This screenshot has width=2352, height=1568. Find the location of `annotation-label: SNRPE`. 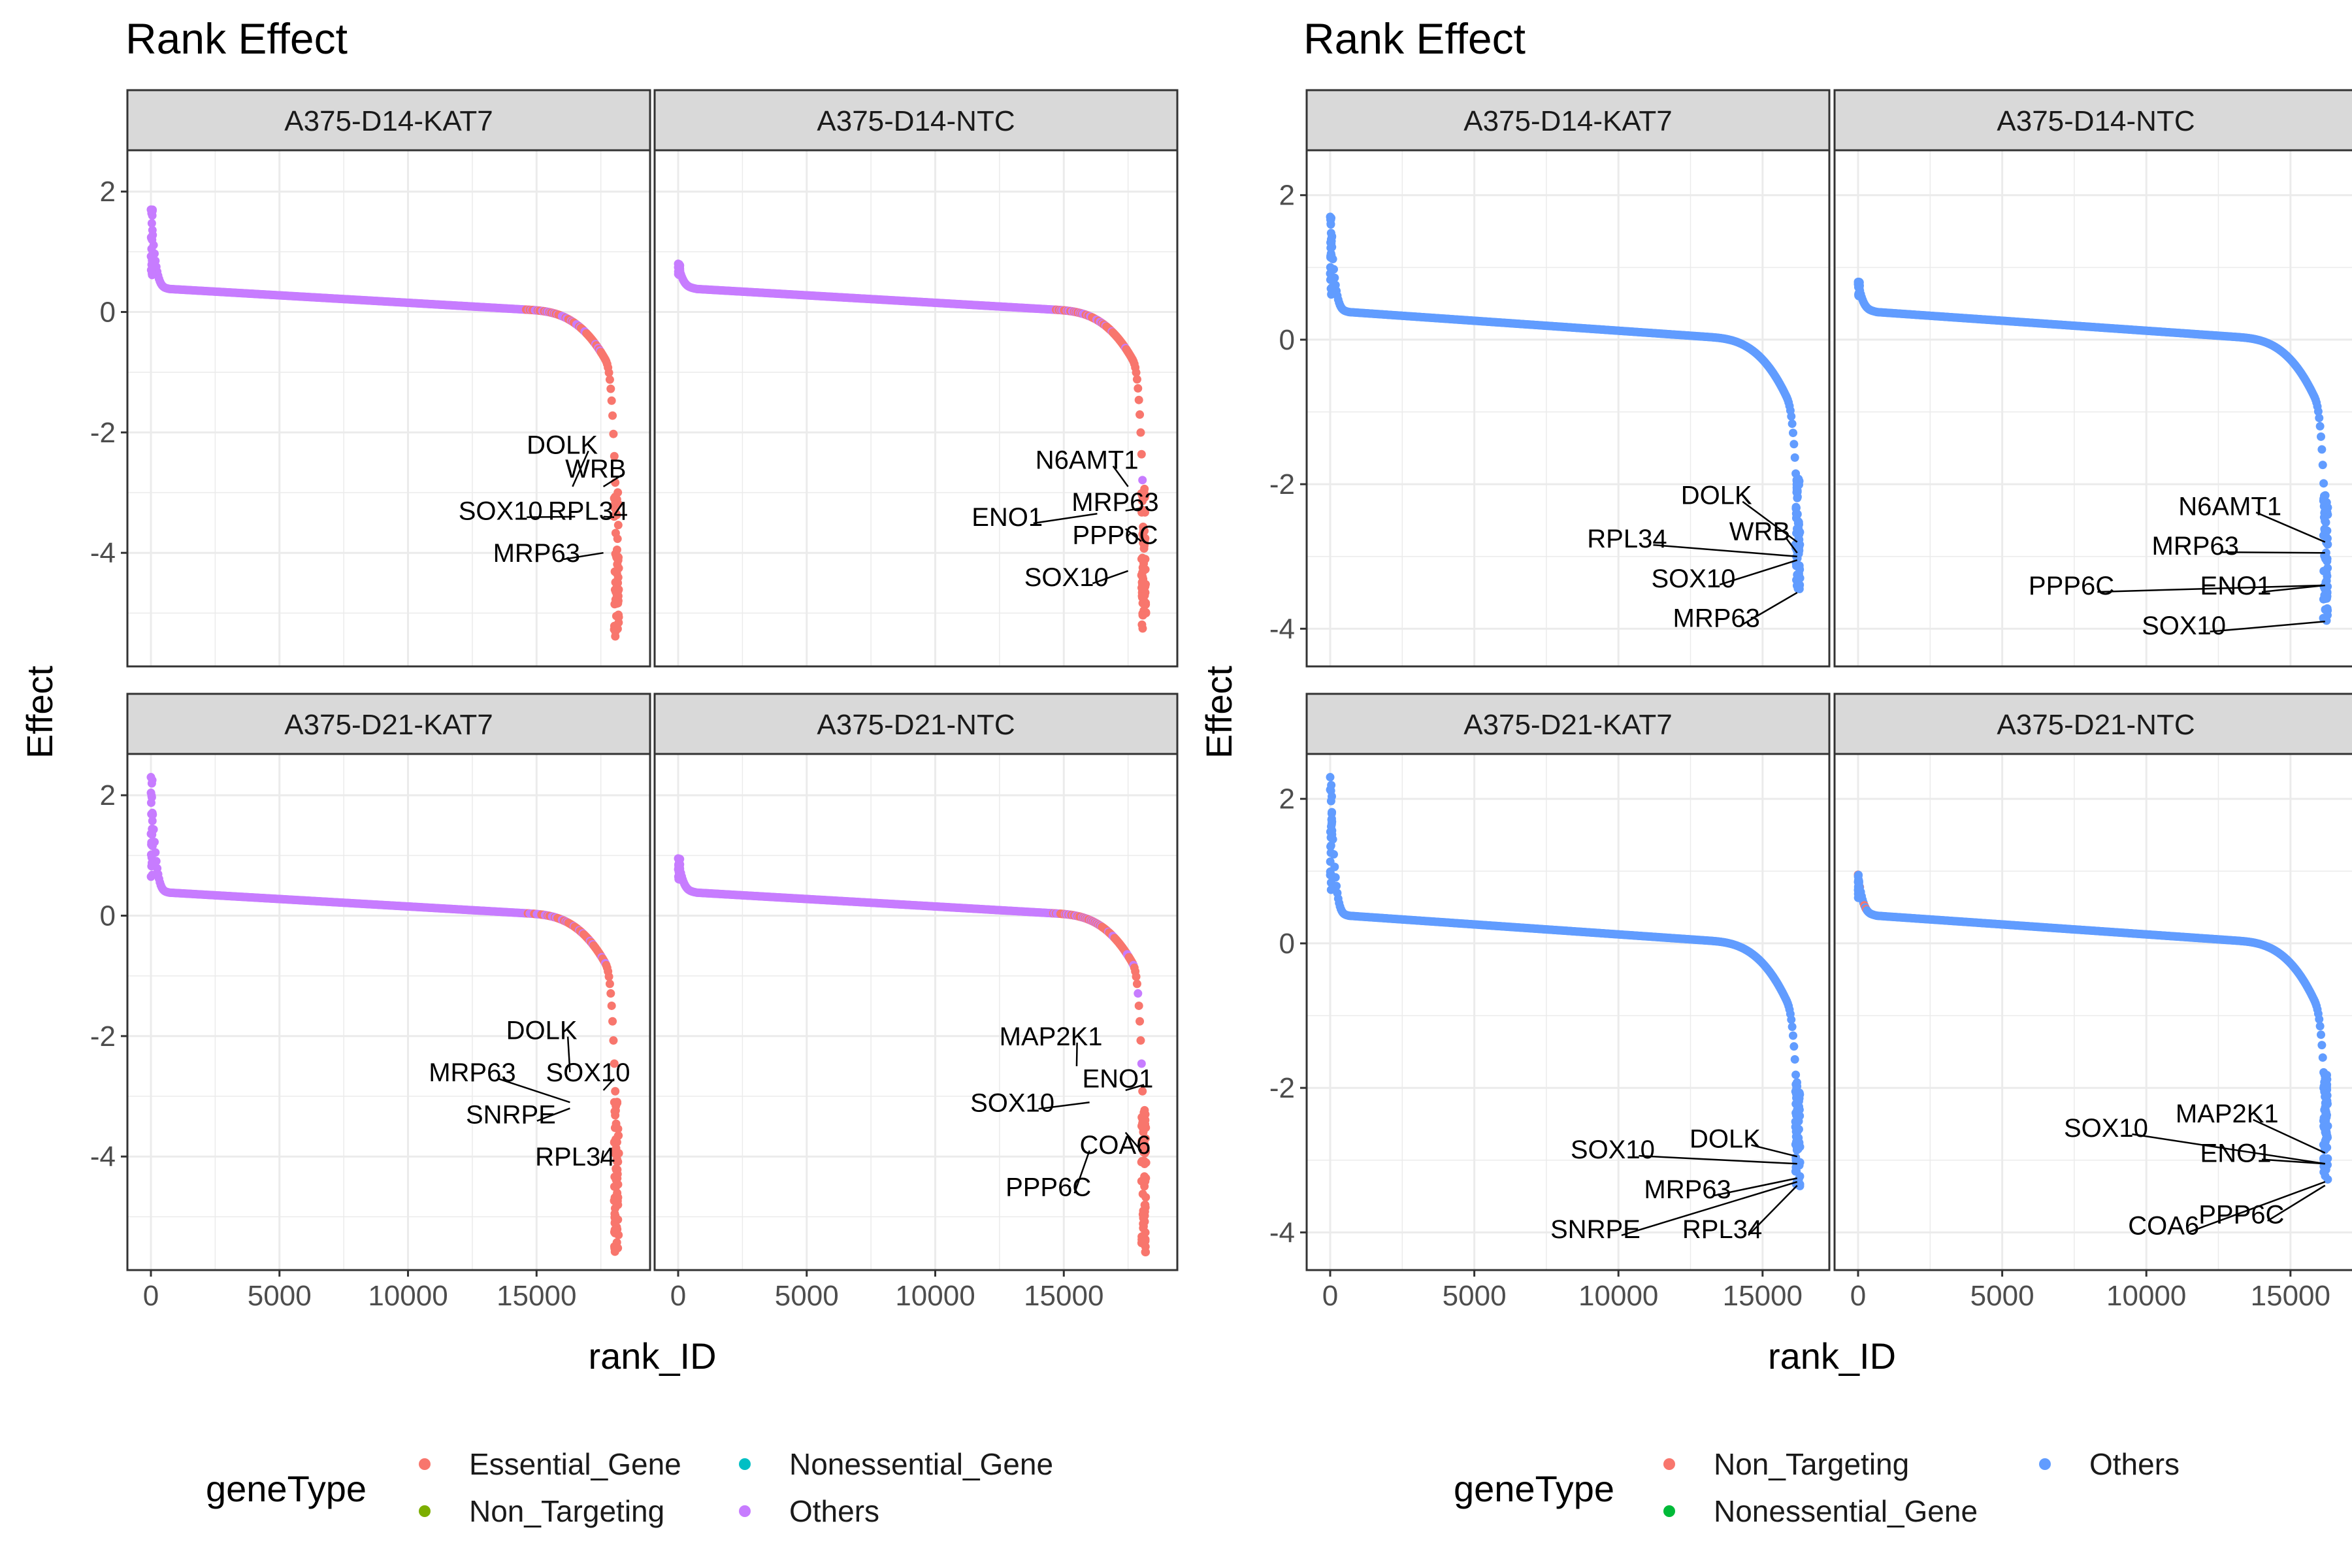

annotation-label: SNRPE is located at coordinates (511, 1115).